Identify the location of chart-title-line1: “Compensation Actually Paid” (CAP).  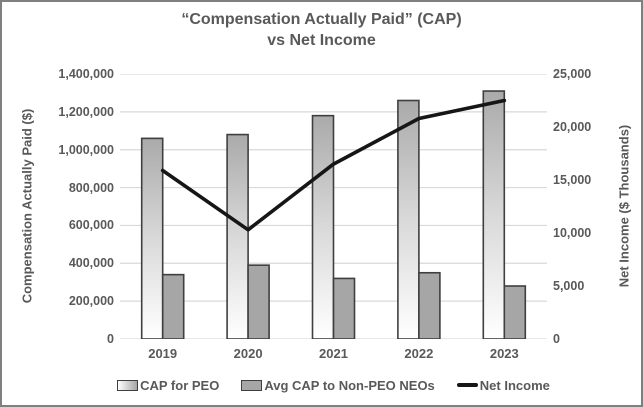
(321, 19).